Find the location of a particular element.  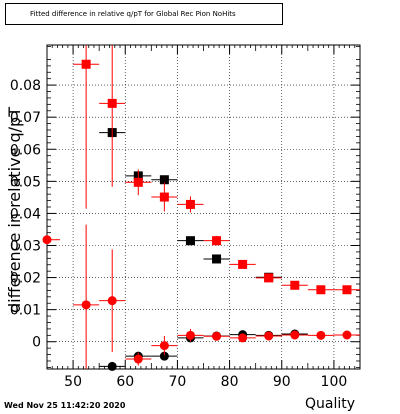

y-tick-label: 0.07 is located at coordinates (25, 118).